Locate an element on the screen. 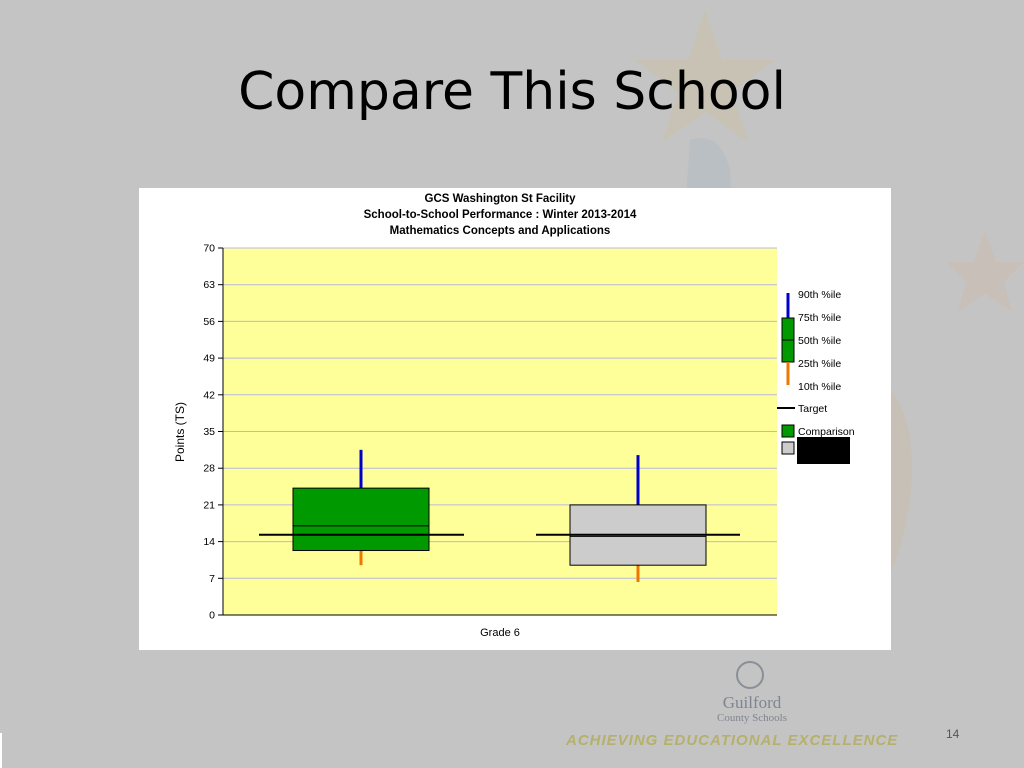 The height and width of the screenshot is (768, 1024). x-axis-label: Grade 6 is located at coordinates (500, 633).